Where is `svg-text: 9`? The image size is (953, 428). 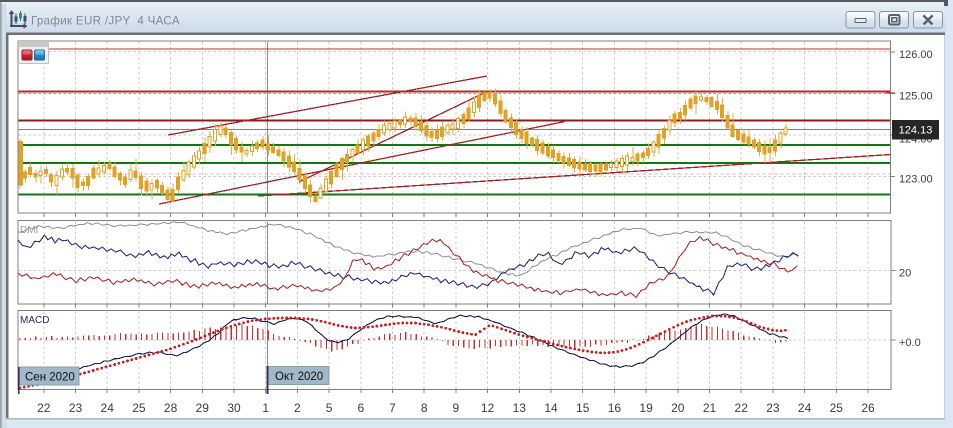 svg-text: 9 is located at coordinates (456, 408).